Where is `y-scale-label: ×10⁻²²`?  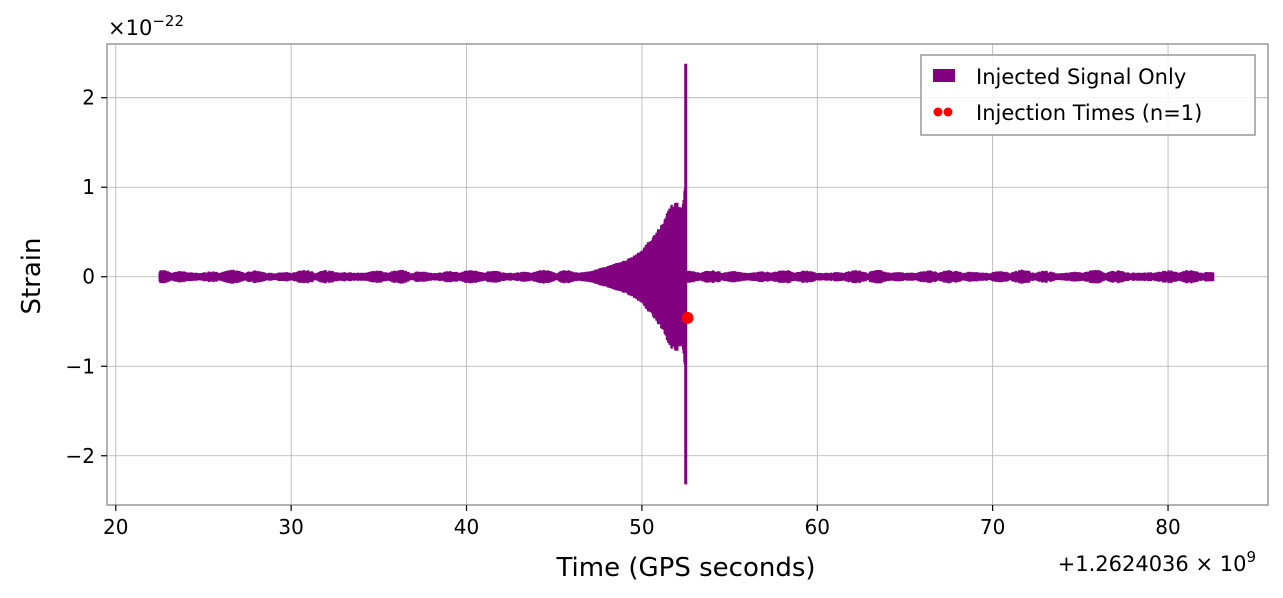
y-scale-label: ×10⁻²² is located at coordinates (146, 26).